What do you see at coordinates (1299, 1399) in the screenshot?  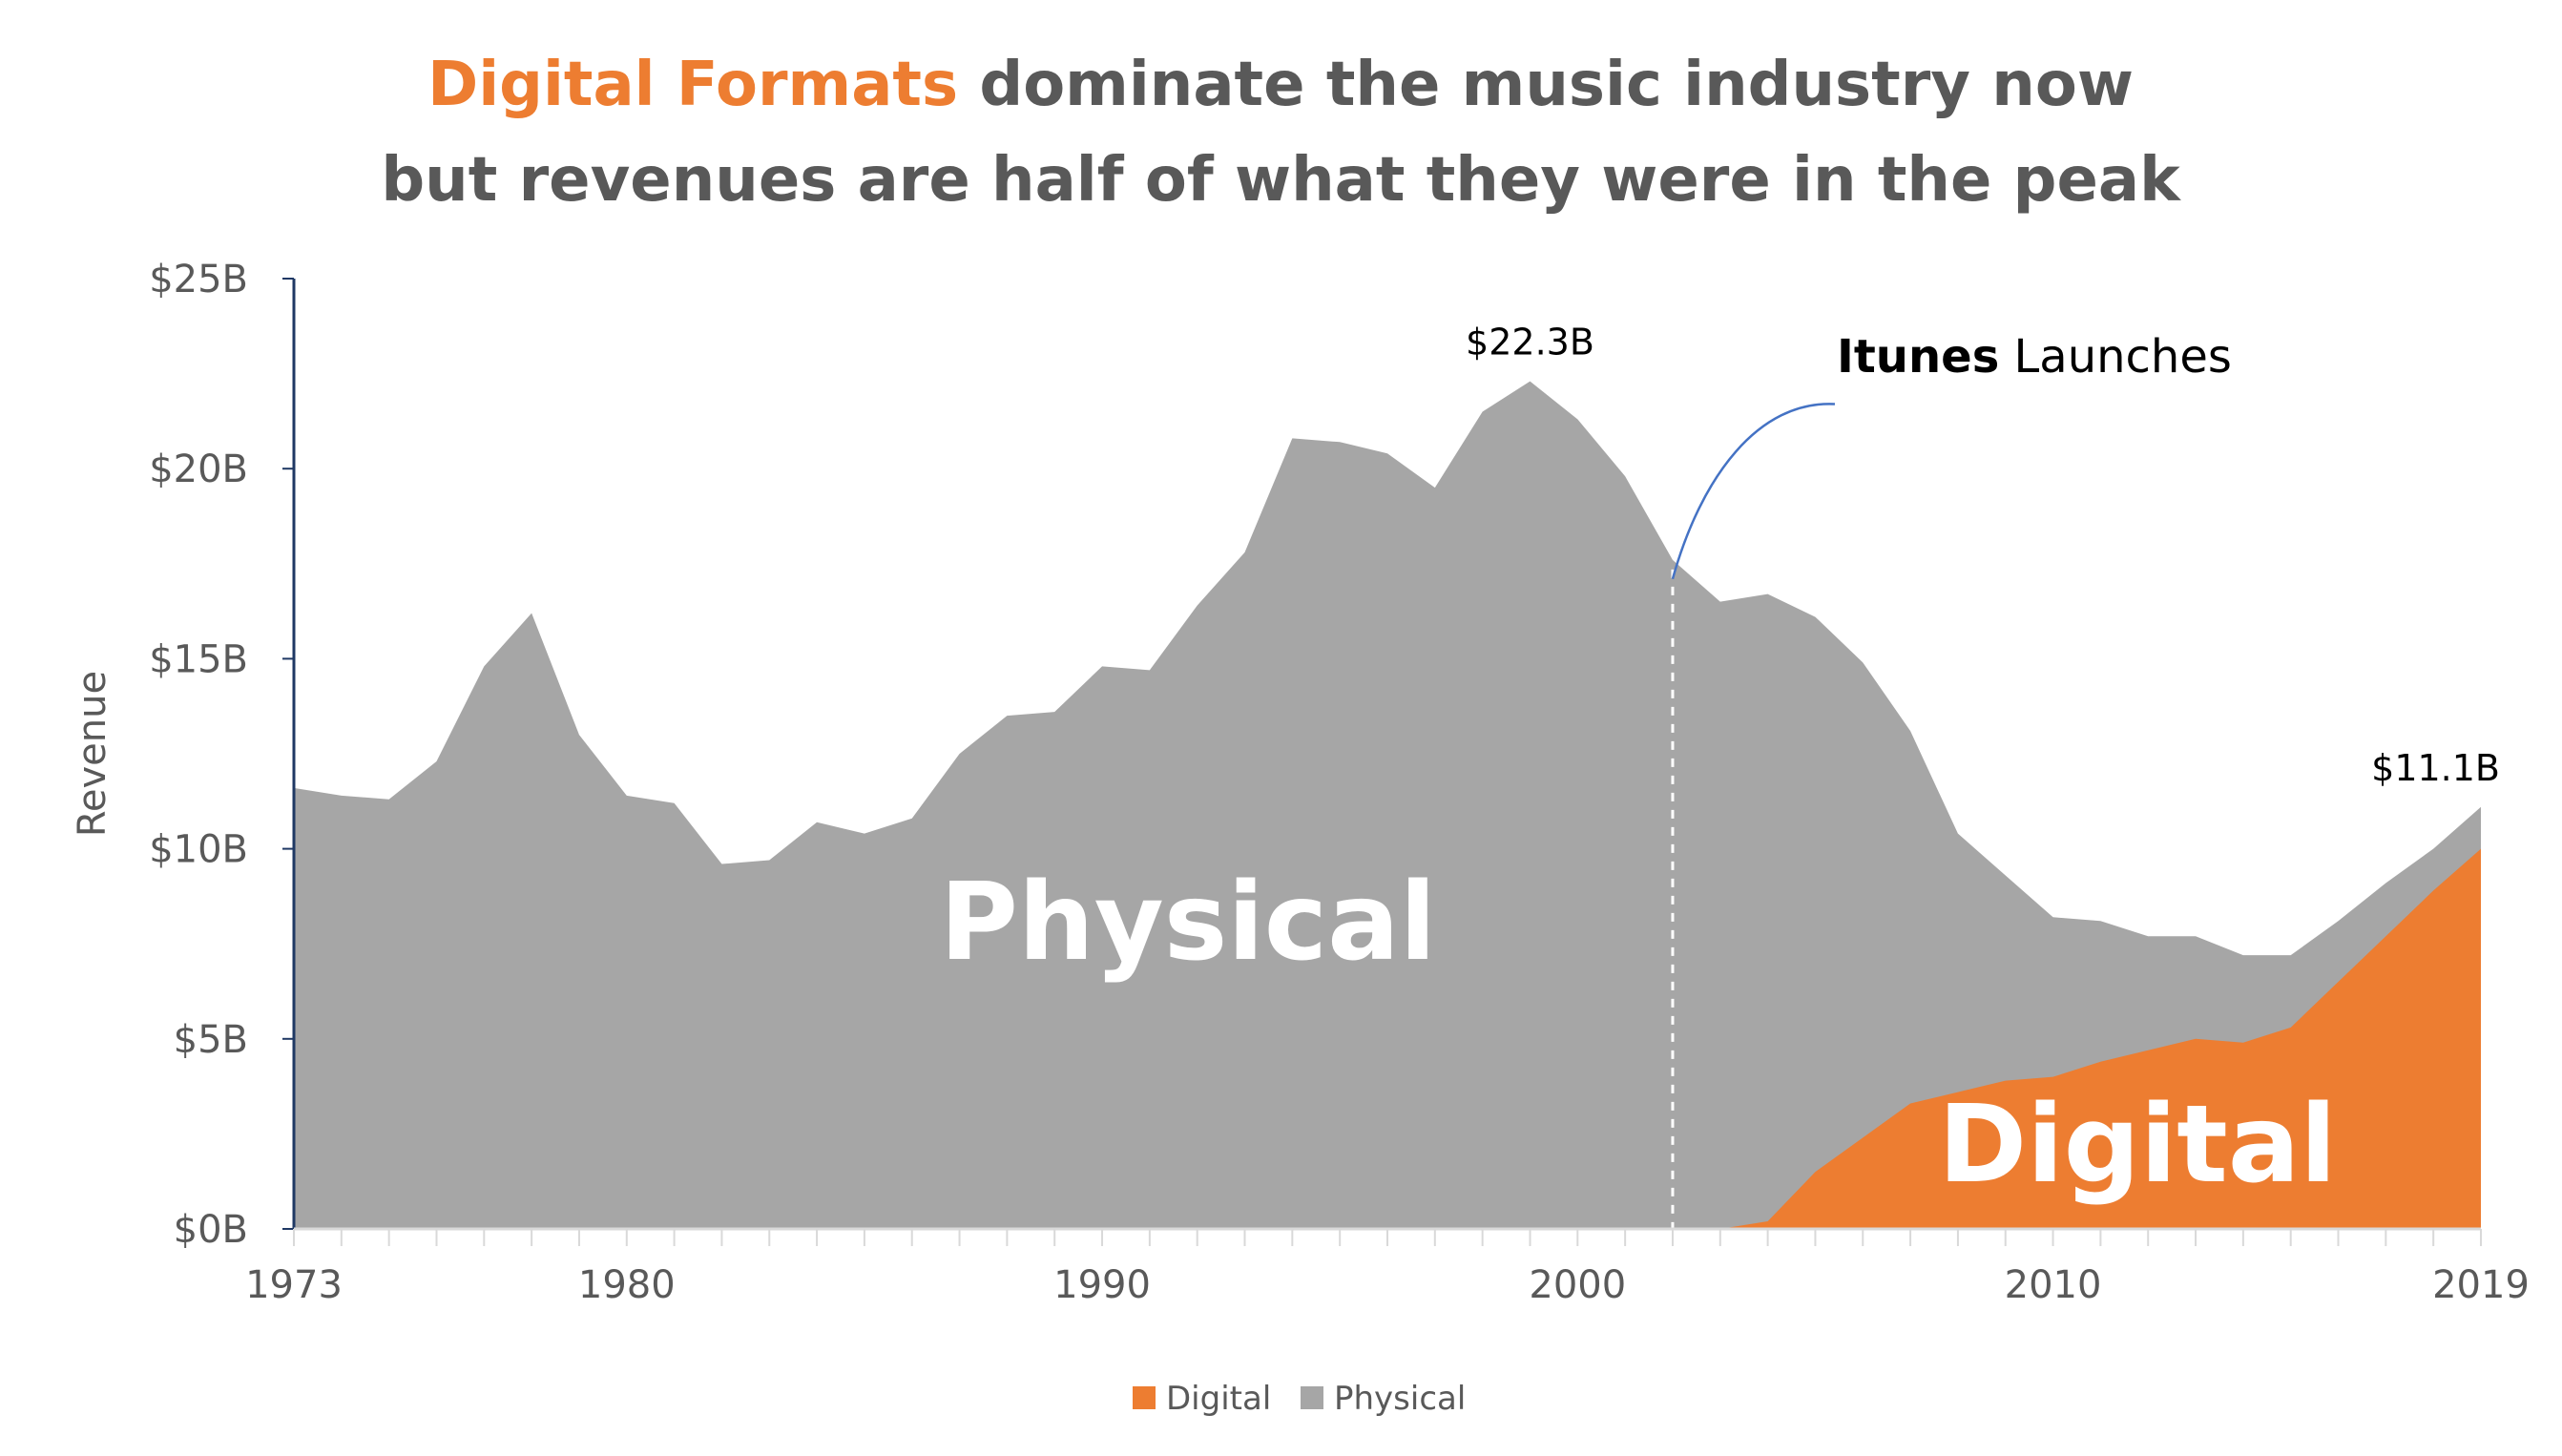 I see `legend: Digital Physical` at bounding box center [1299, 1399].